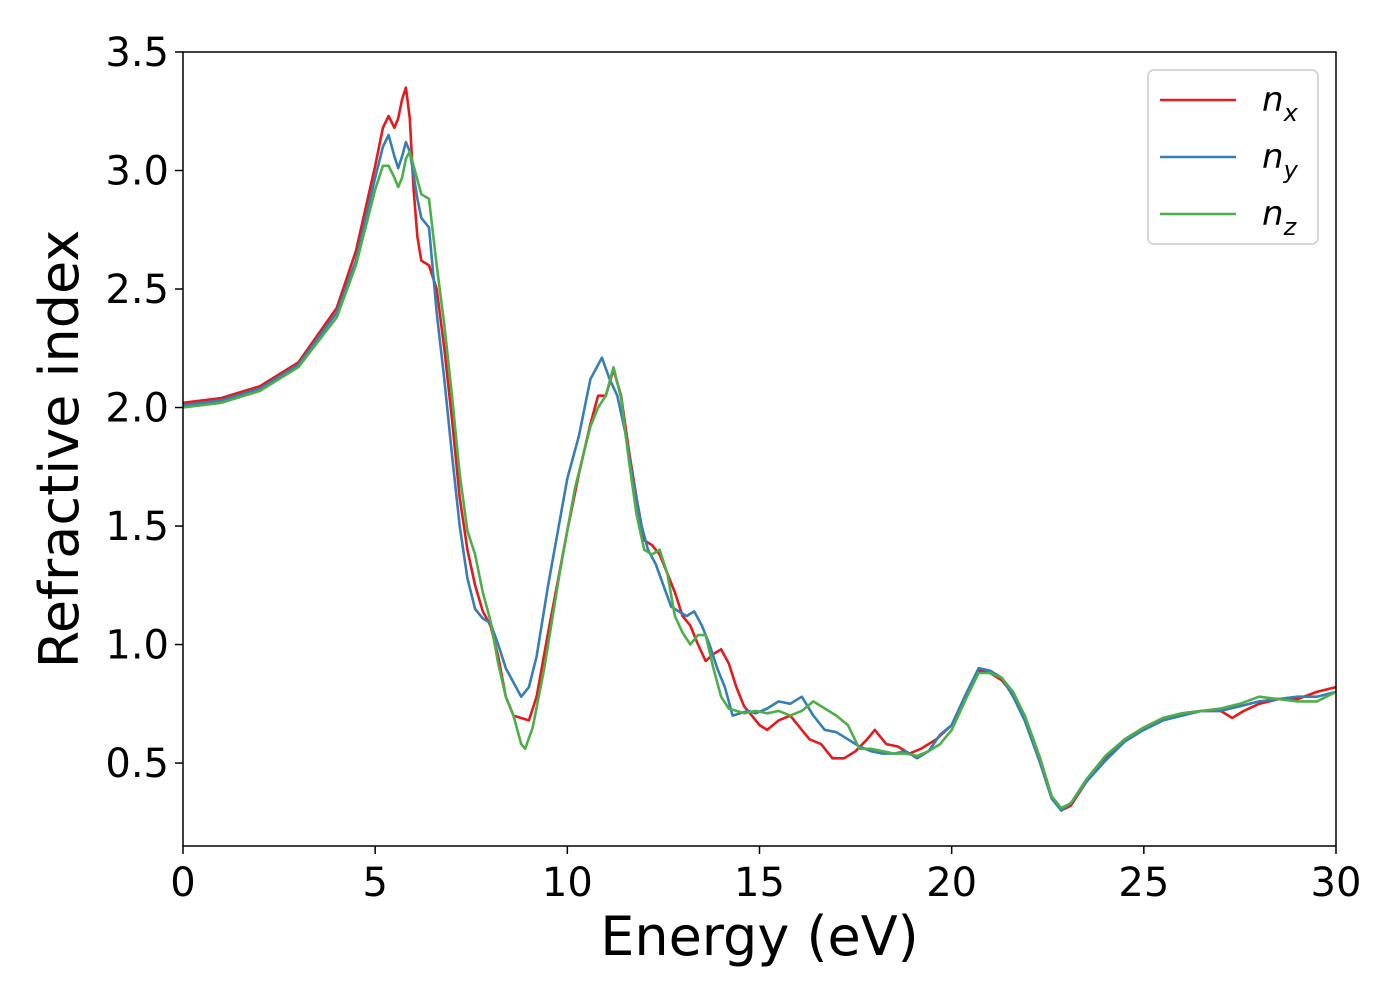 Image resolution: width=1400 pixels, height=1000 pixels. Describe the element at coordinates (1280, 217) in the screenshot. I see `legend-label-n_z: nz` at that location.